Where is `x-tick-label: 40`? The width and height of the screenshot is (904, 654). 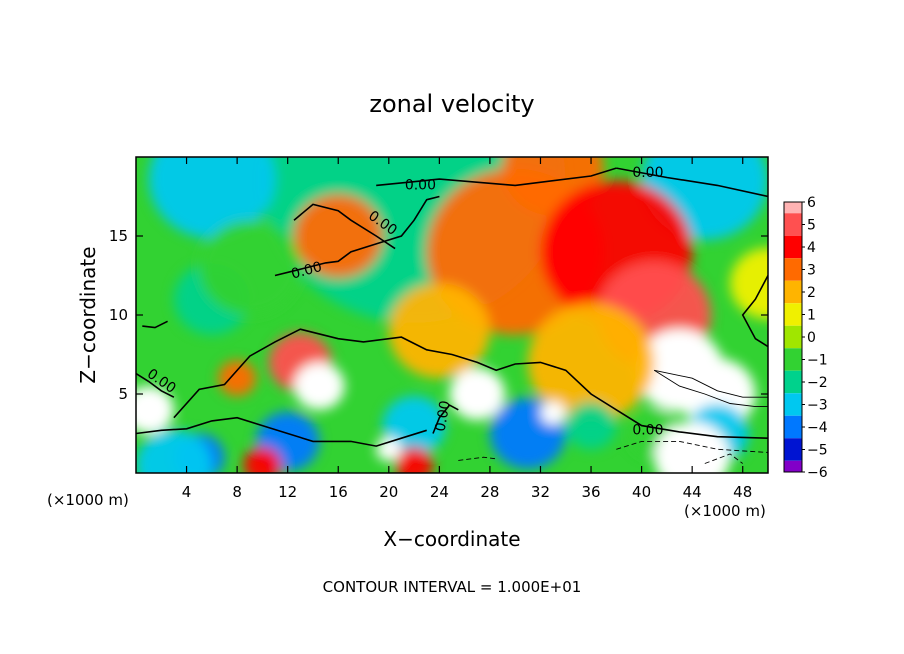
x-tick-label: 40 is located at coordinates (641, 492).